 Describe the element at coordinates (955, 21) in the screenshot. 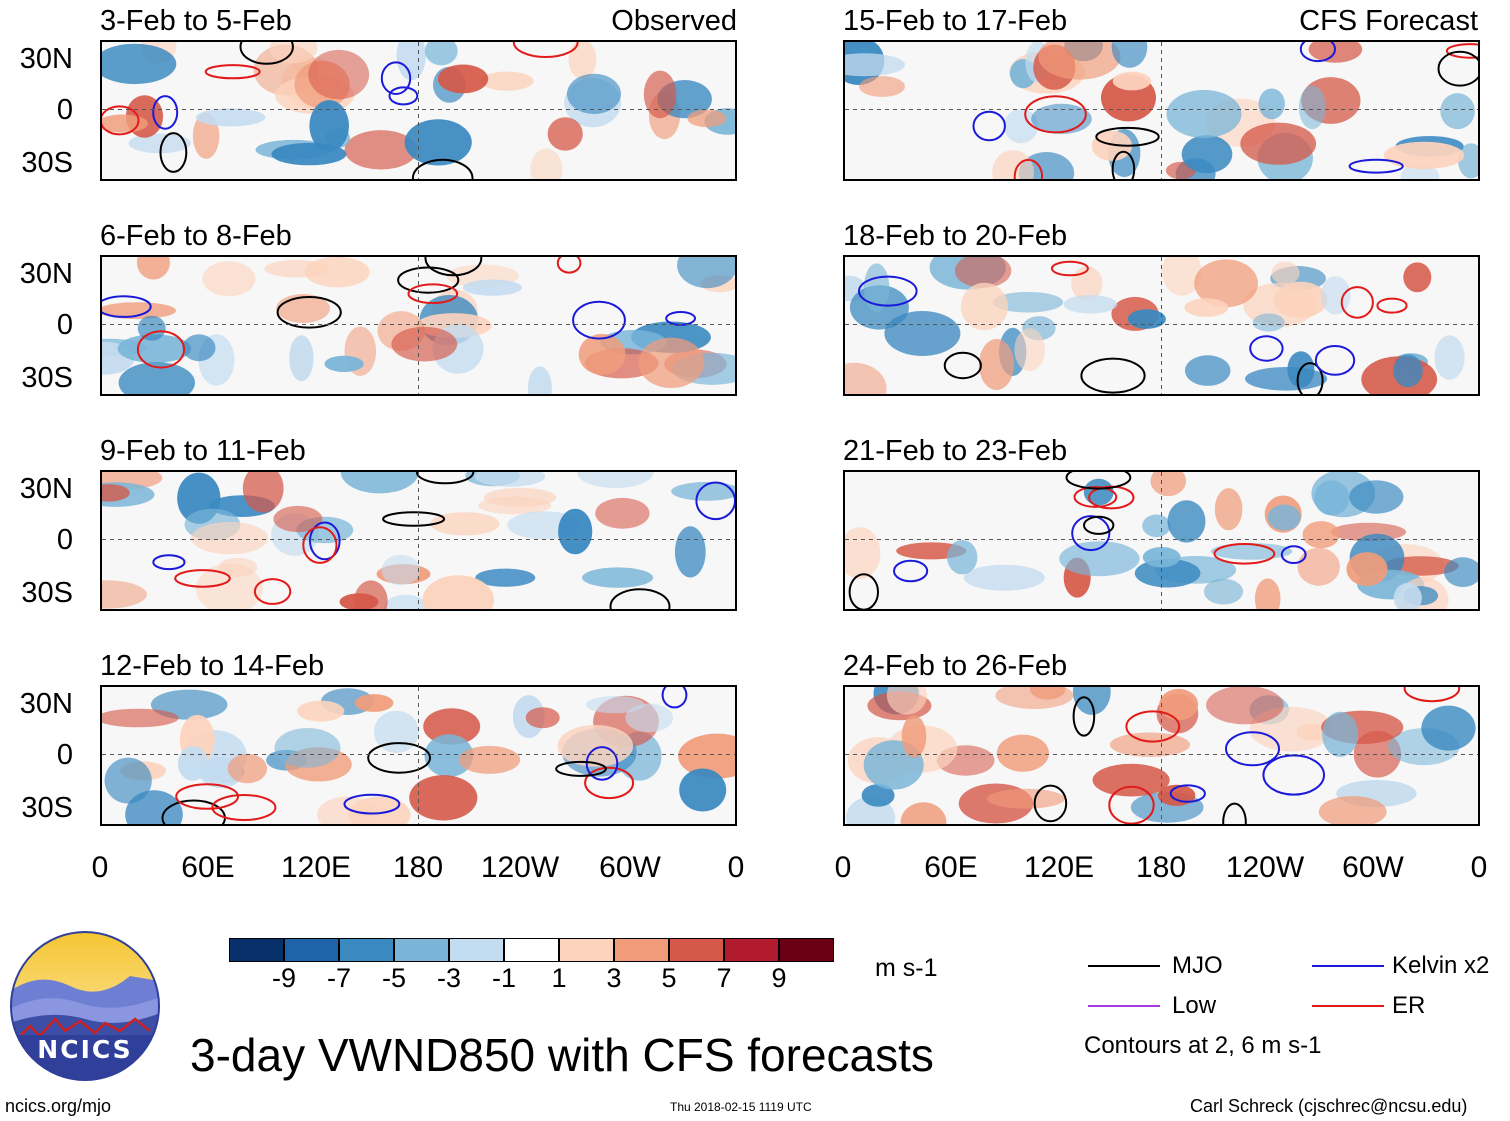

I see `panel-title: 15-Feb to 17-Feb` at that location.